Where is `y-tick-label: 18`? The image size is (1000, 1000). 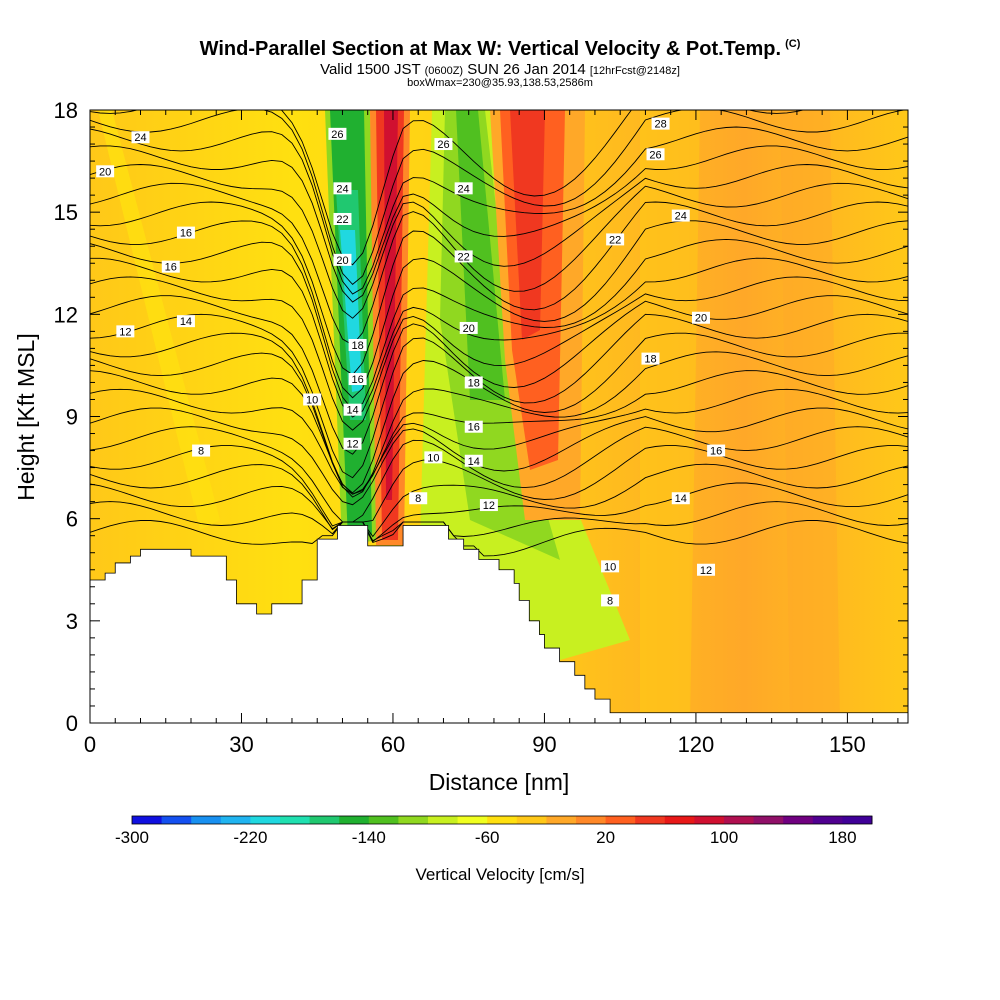 y-tick-label: 18 is located at coordinates (66, 110).